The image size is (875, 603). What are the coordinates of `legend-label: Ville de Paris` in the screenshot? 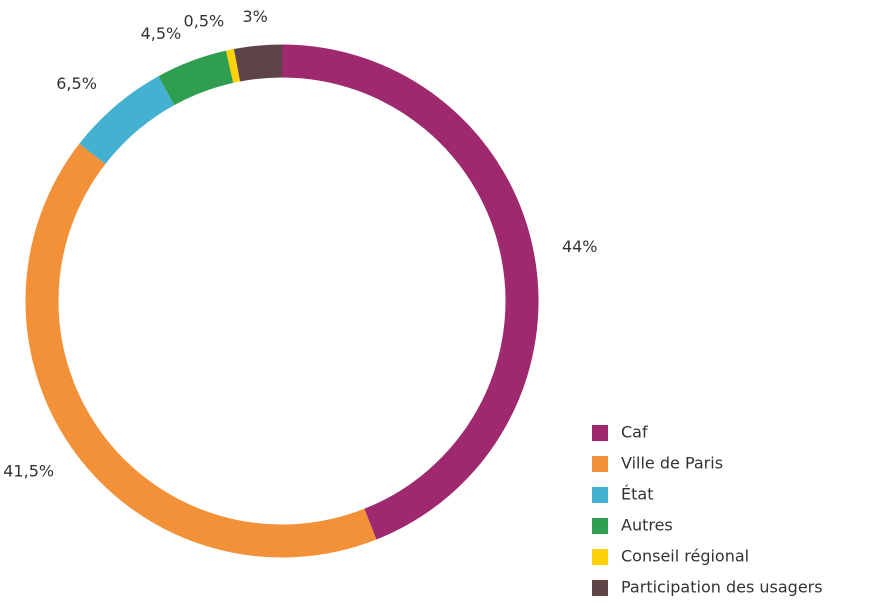 It's located at (672, 463).